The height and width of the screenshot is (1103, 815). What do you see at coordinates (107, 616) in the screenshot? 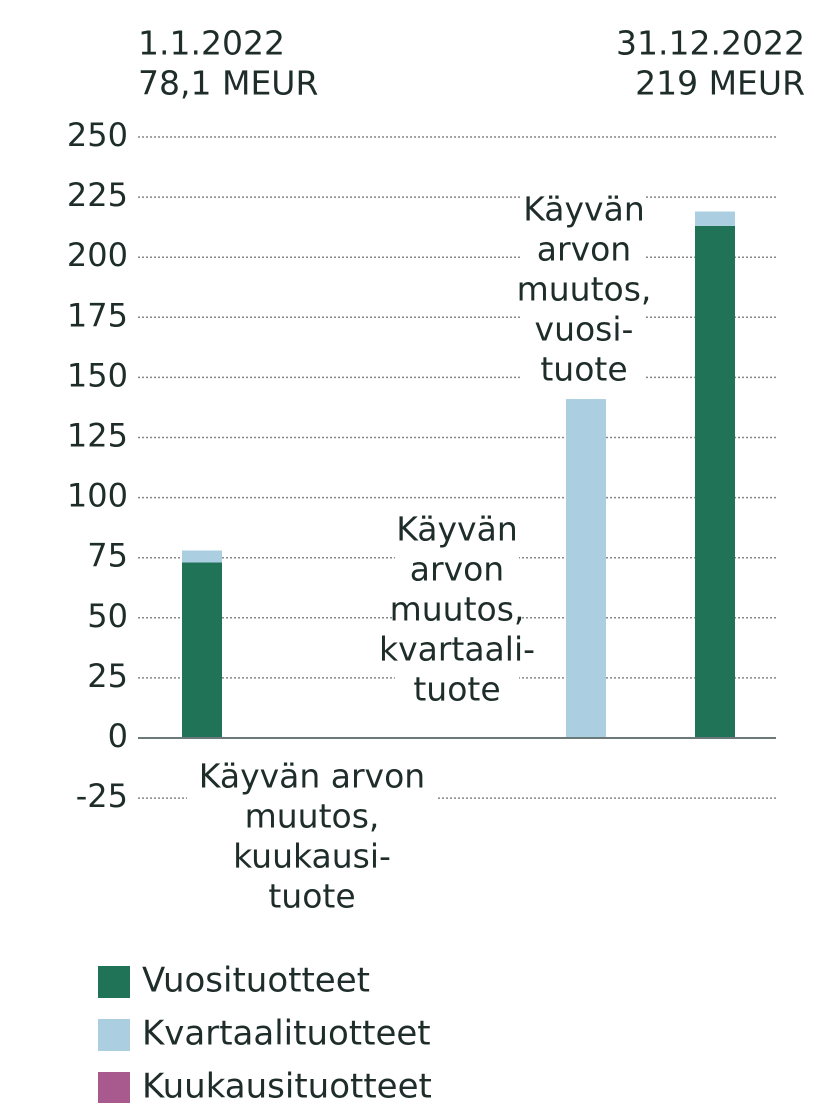
I see `y-tick-label: 50` at bounding box center [107, 616].